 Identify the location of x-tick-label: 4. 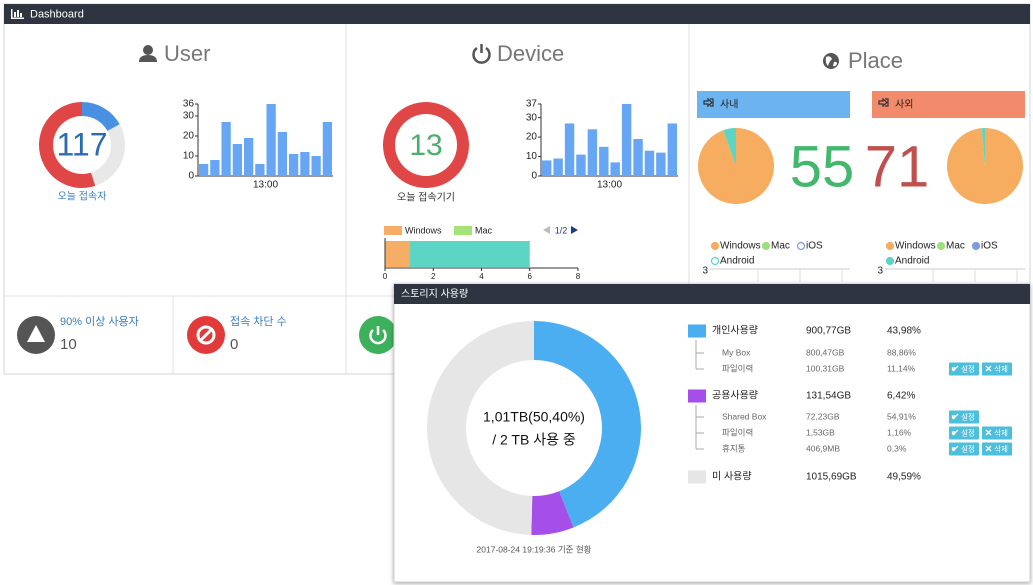
(481, 276).